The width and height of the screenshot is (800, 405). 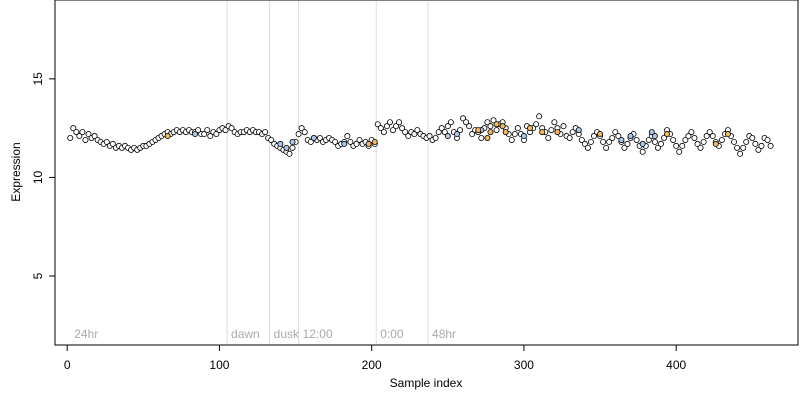 I want to click on x-tick-label: 100, so click(x=219, y=365).